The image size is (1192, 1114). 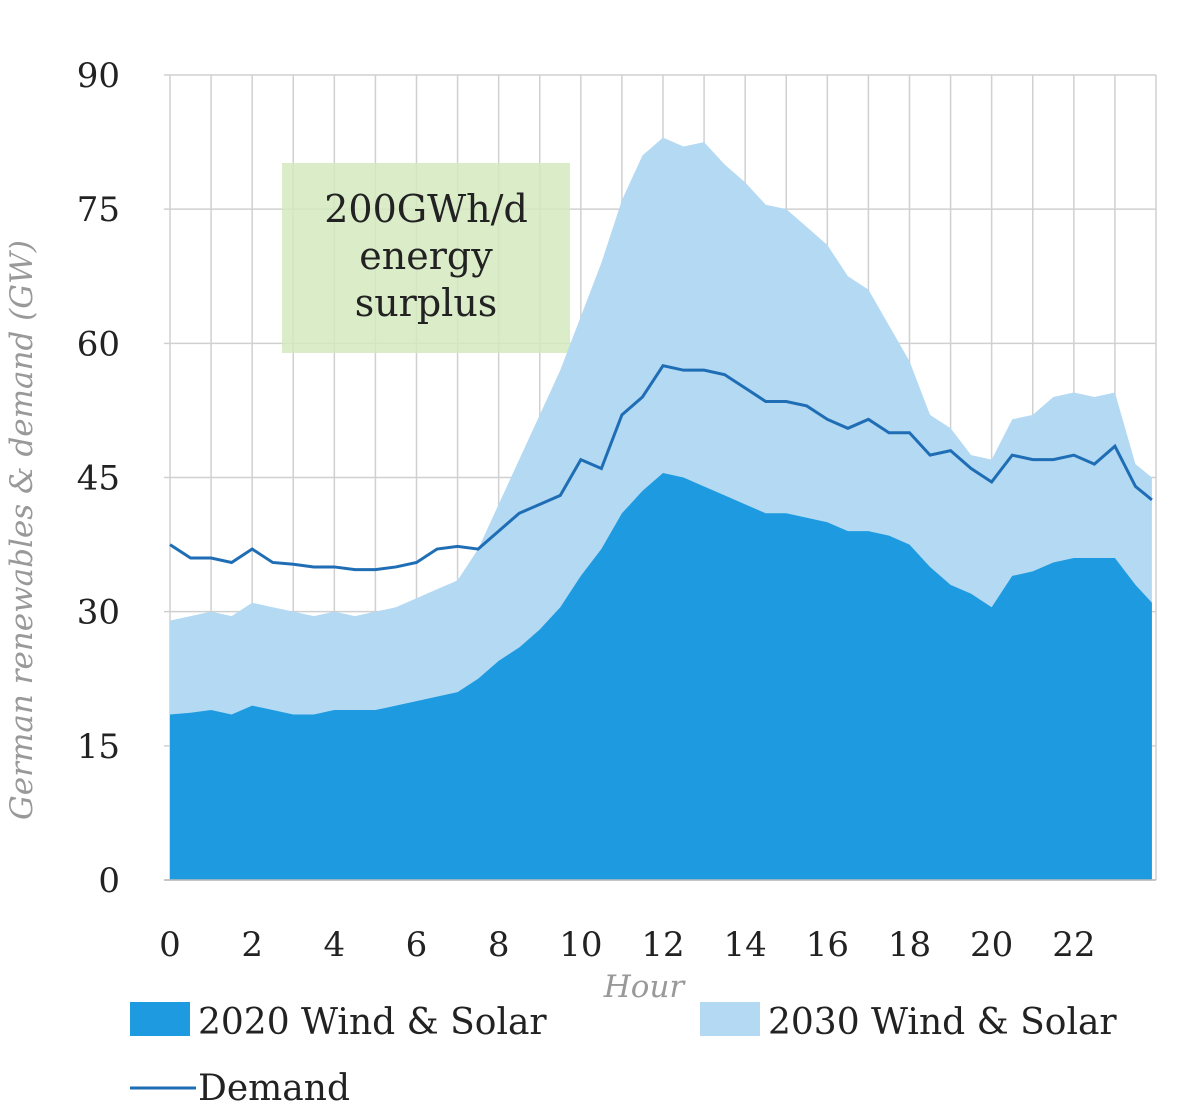 What do you see at coordinates (170, 945) in the screenshot?
I see `x-tick-label: 0` at bounding box center [170, 945].